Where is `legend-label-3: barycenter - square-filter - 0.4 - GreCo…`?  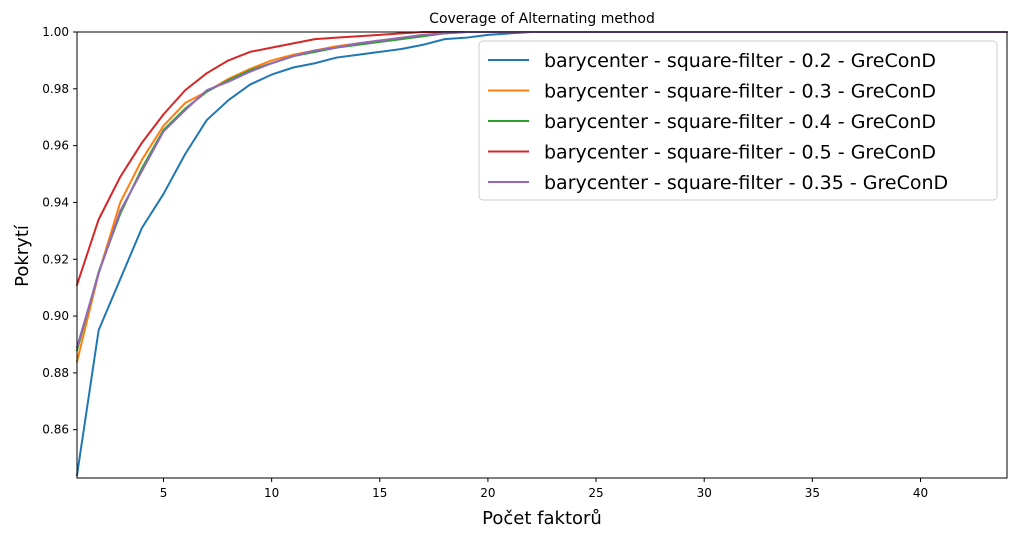
legend-label-3: barycenter - square-filter - 0.4 - GreCo… is located at coordinates (740, 122).